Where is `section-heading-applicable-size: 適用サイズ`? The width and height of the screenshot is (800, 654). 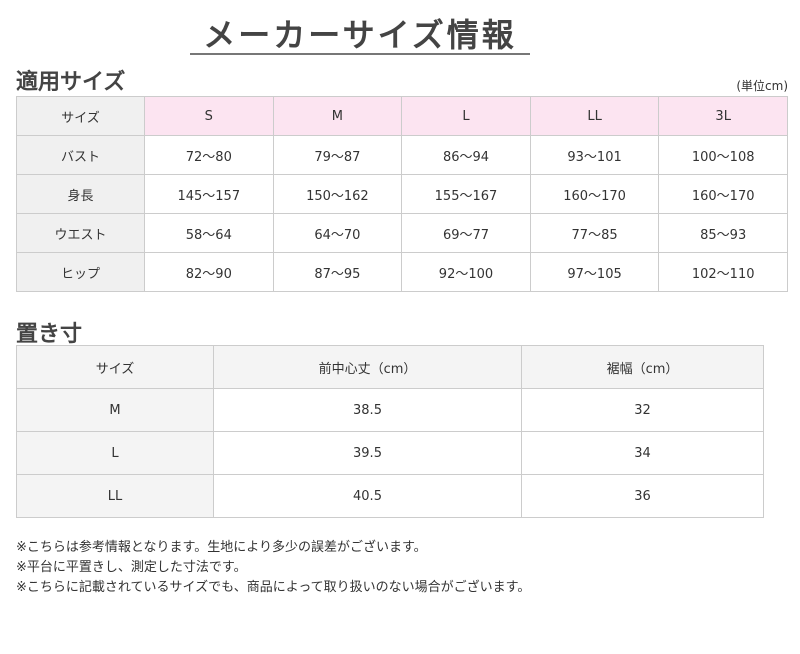
section-heading-applicable-size: 適用サイズ is located at coordinates (71, 82).